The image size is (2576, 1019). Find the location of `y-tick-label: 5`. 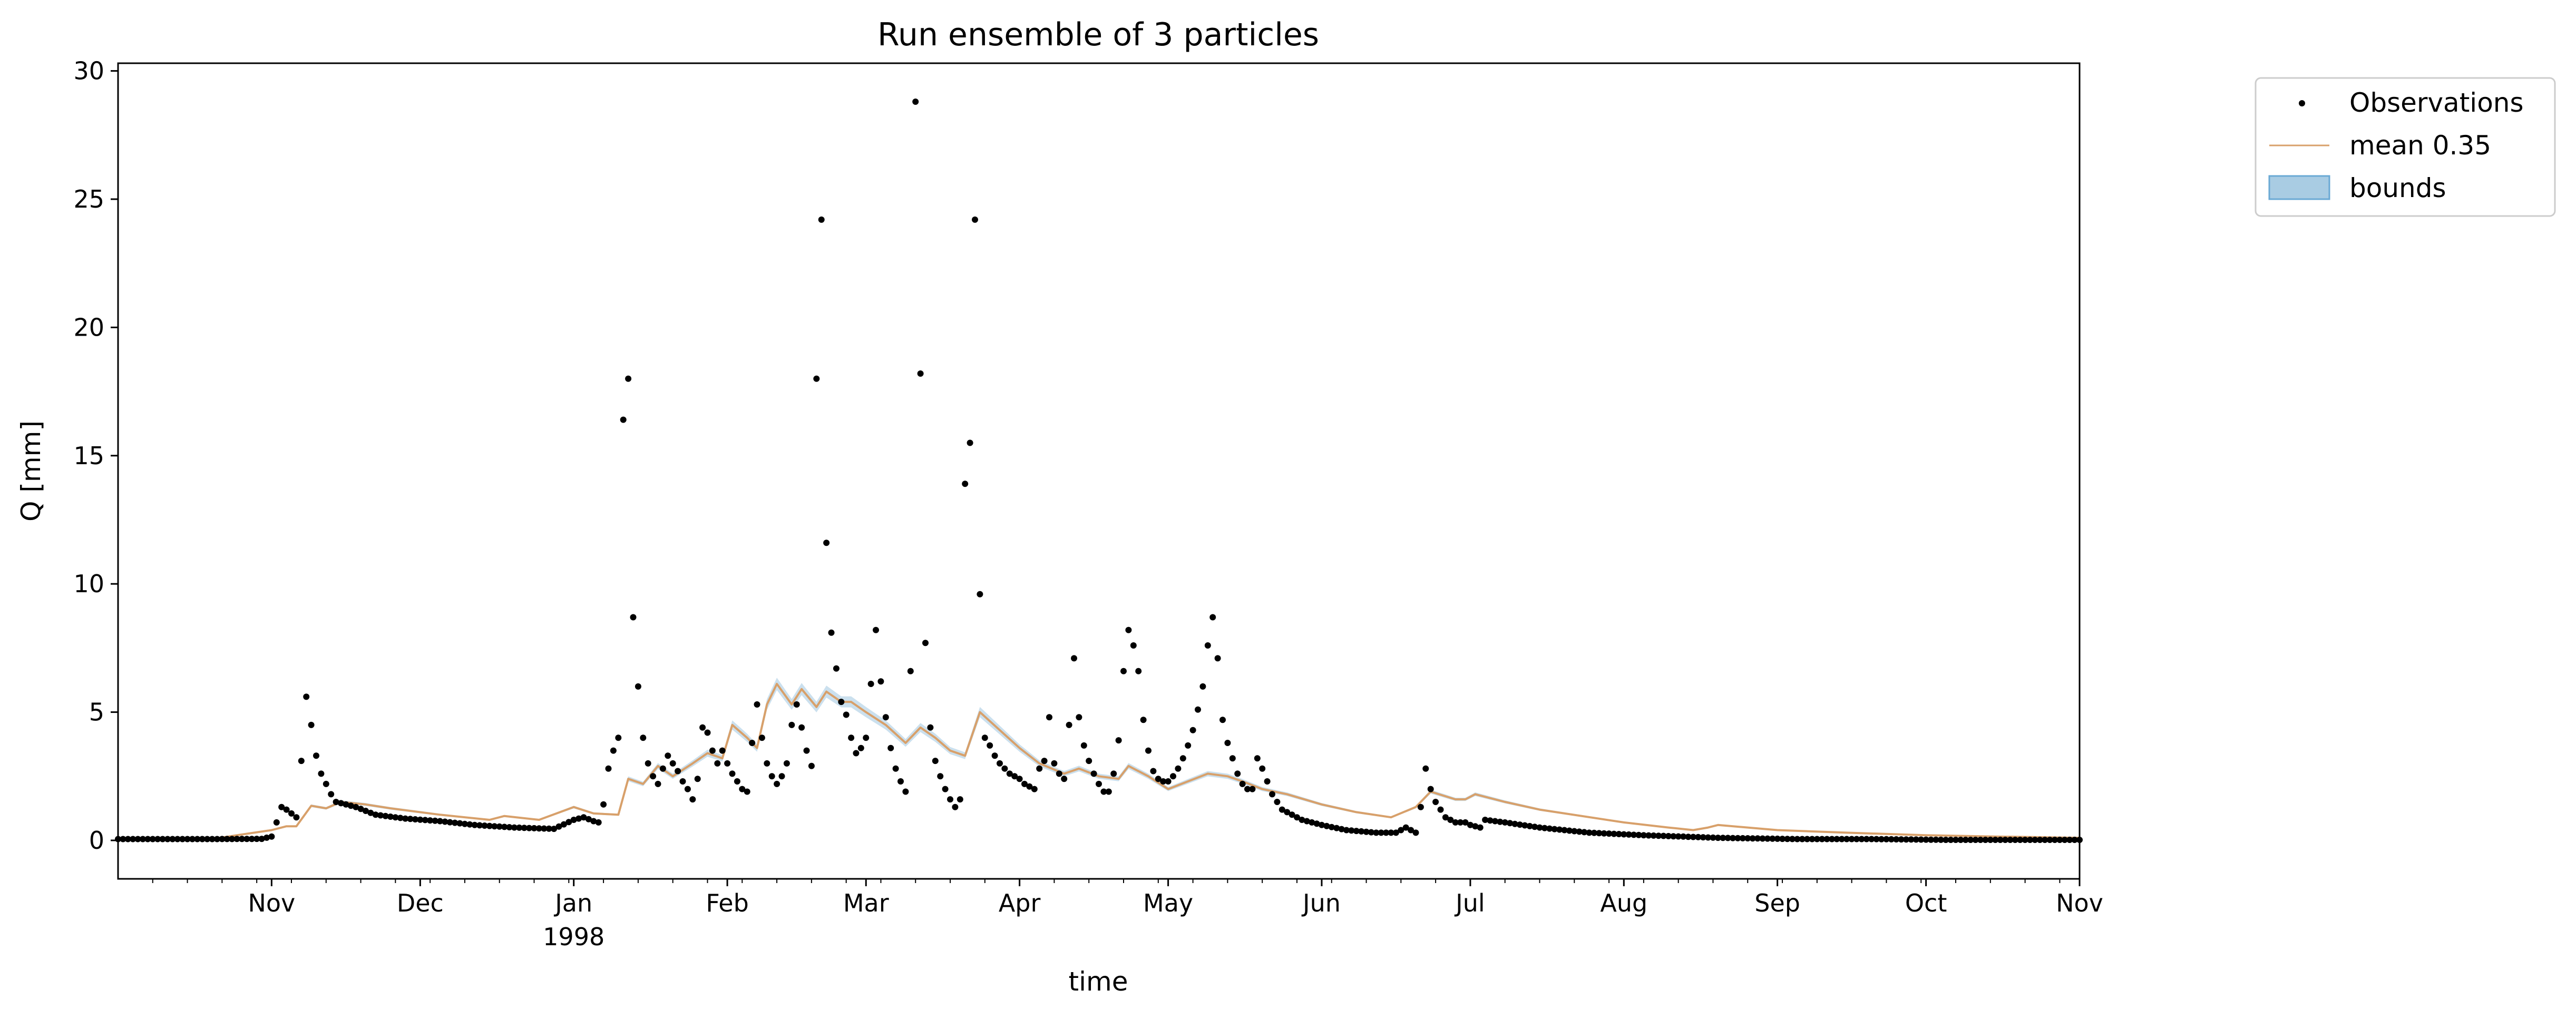

y-tick-label: 5 is located at coordinates (96, 712).